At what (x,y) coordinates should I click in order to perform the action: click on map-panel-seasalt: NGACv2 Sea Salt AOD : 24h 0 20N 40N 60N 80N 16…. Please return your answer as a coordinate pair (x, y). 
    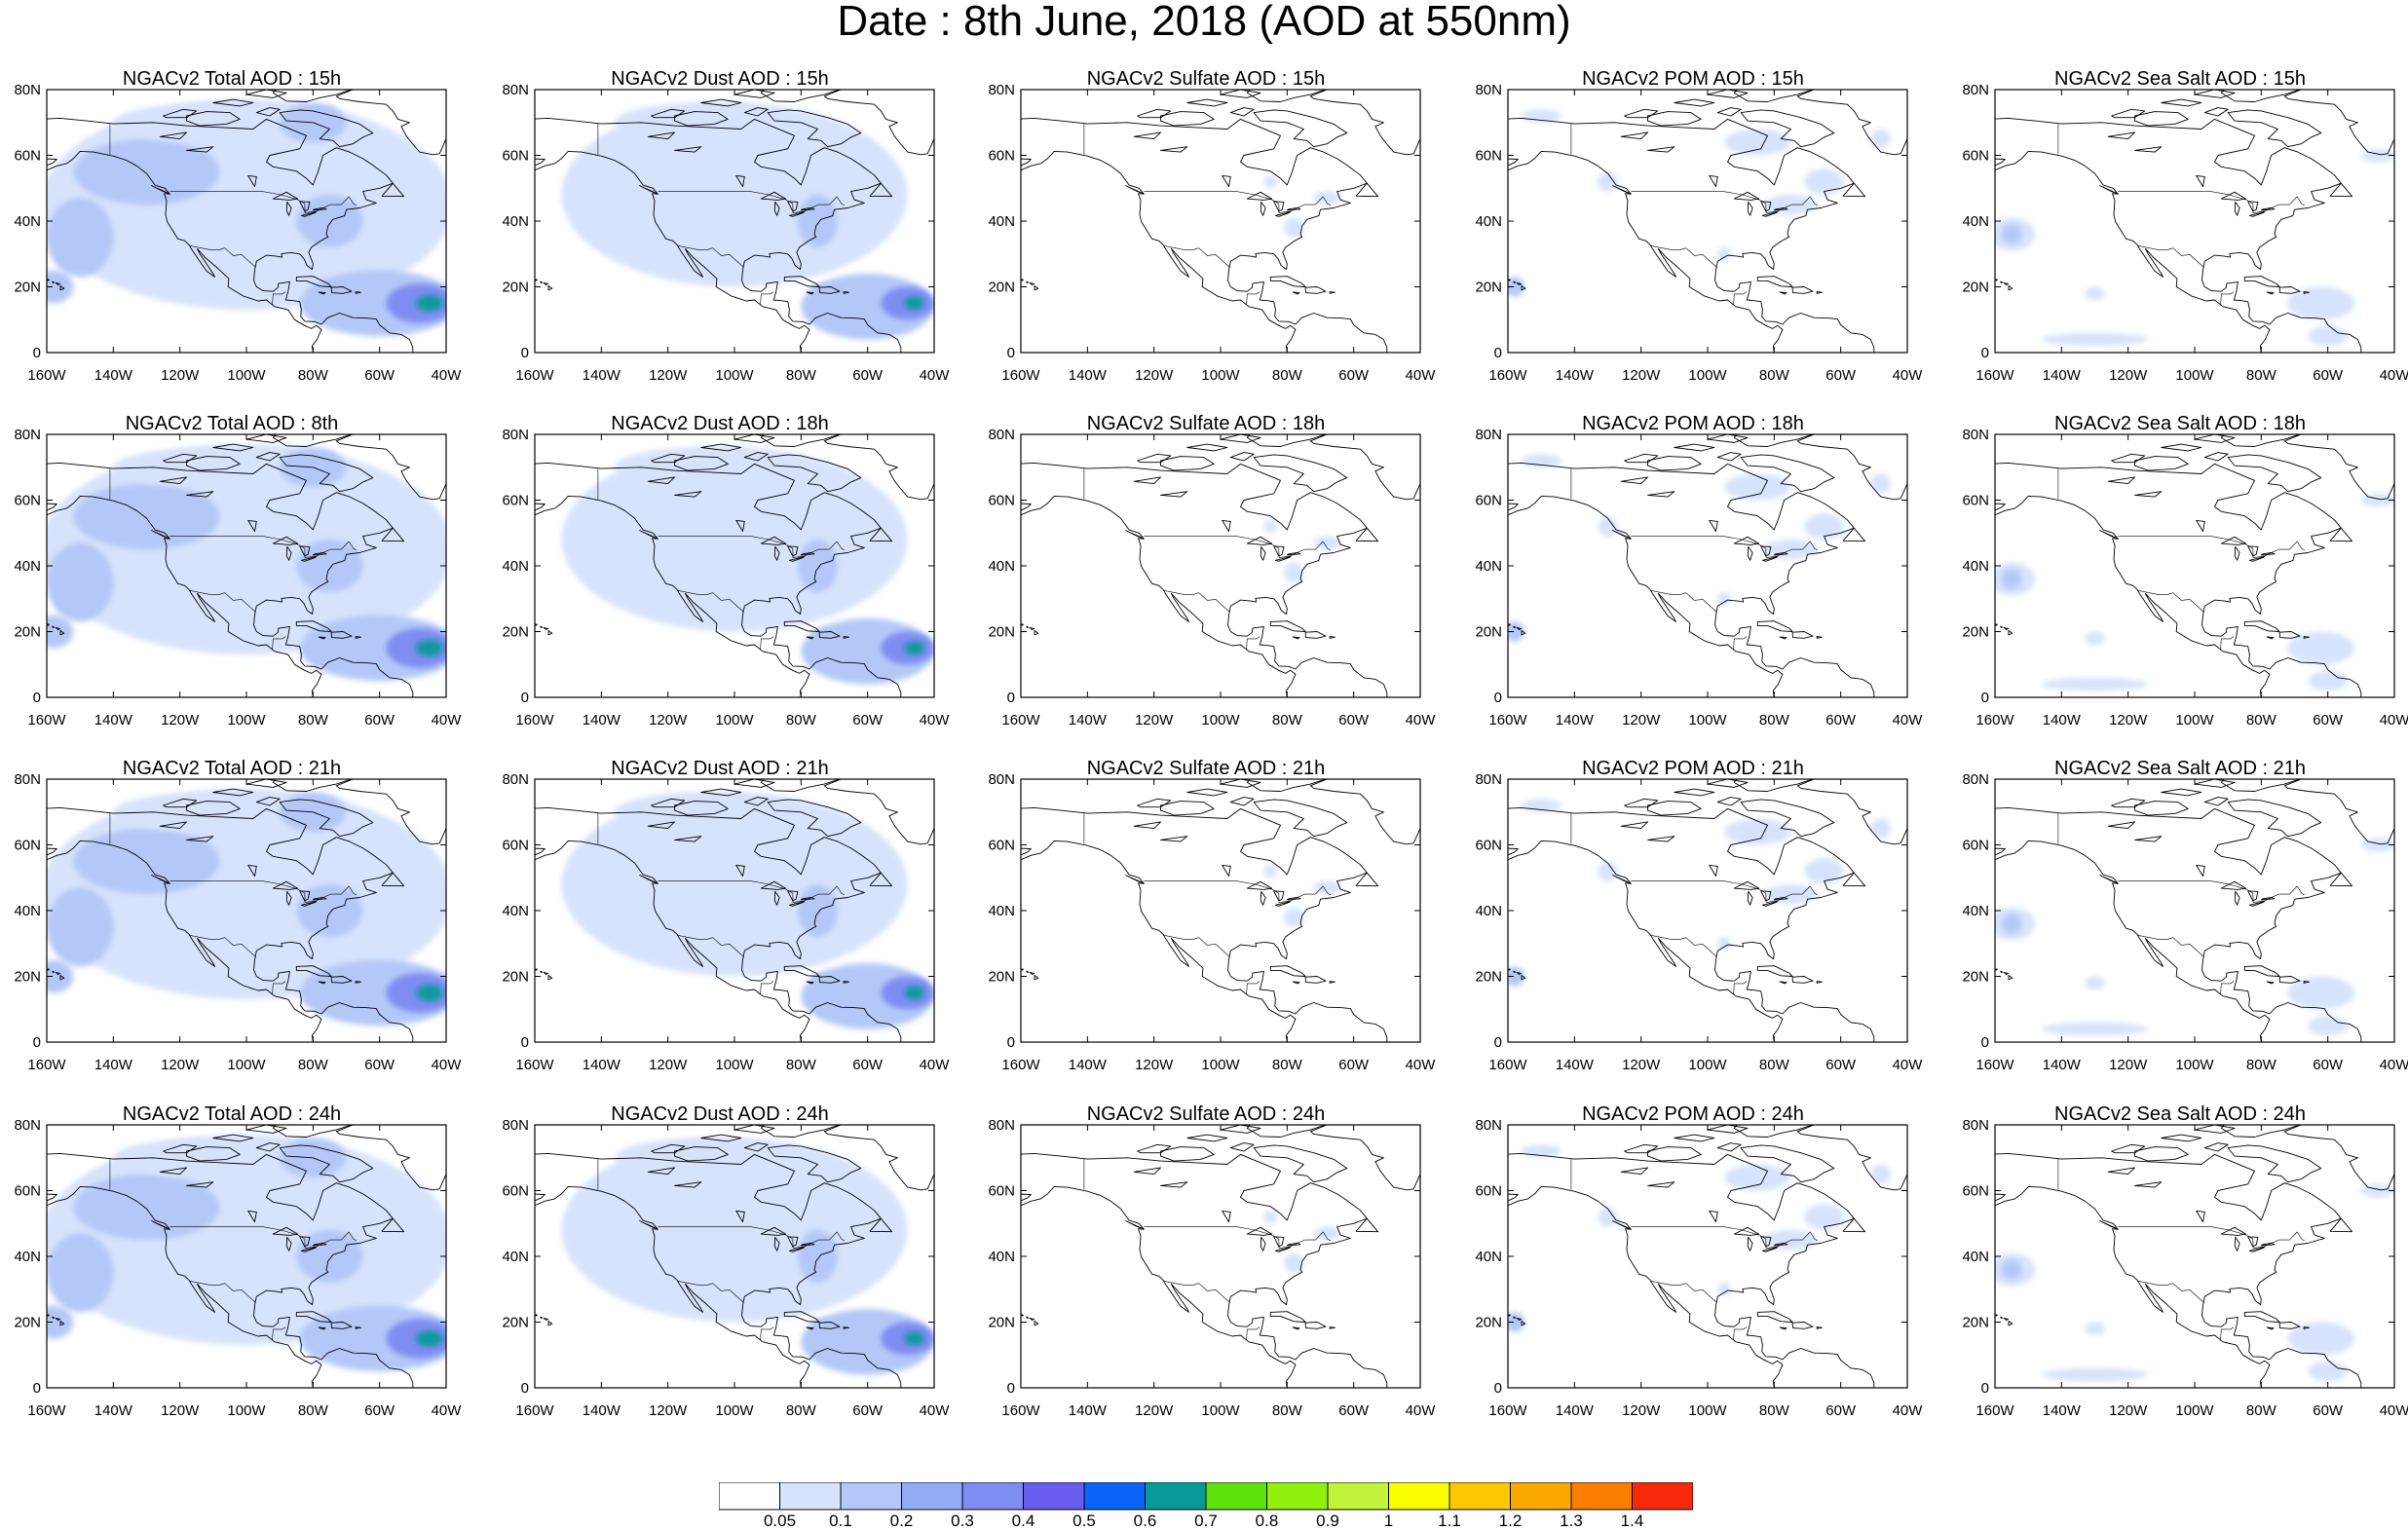
    Looking at the image, I should click on (2182, 1269).